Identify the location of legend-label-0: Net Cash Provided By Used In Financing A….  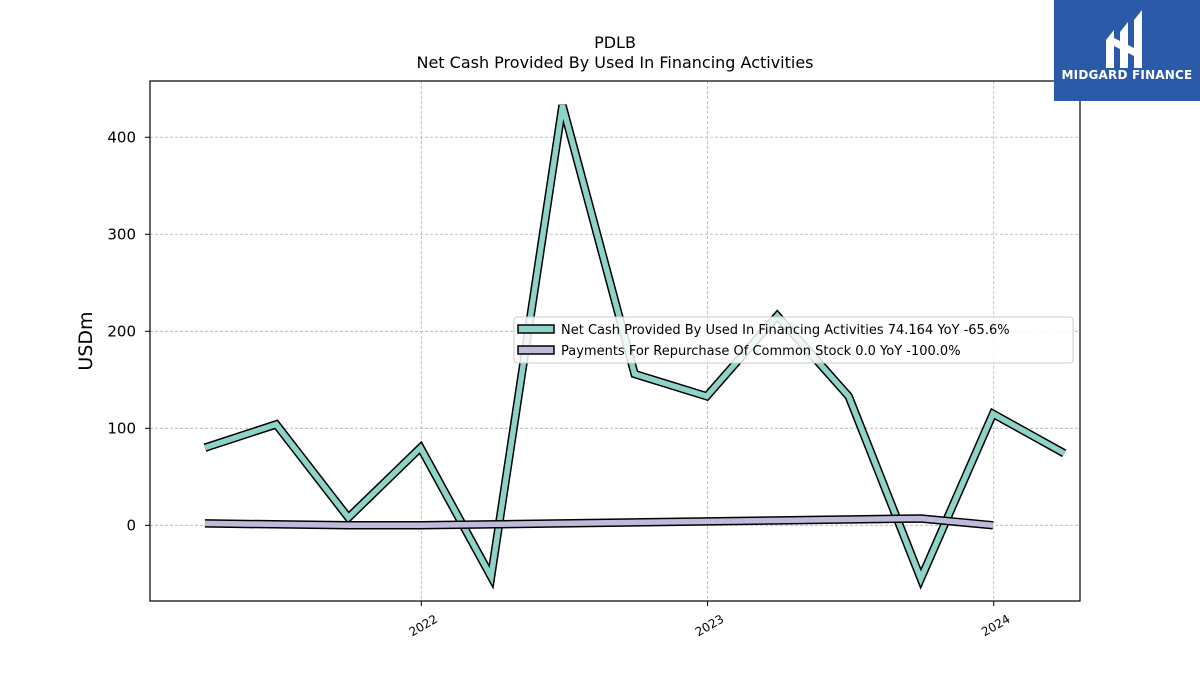
(785, 330).